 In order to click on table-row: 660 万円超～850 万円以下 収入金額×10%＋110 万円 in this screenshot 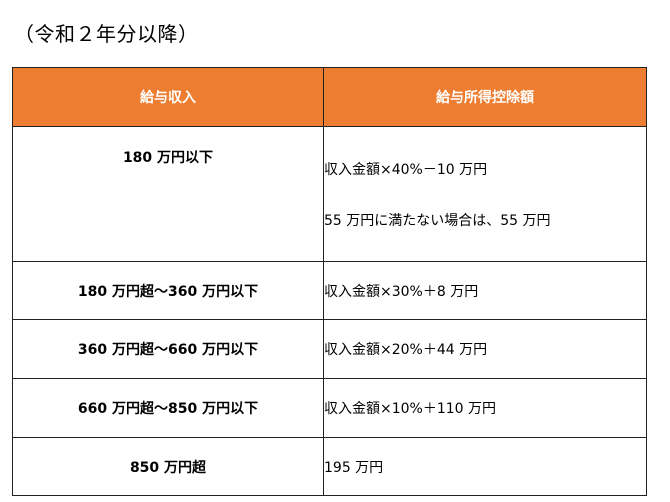, I will do `click(329, 408)`.